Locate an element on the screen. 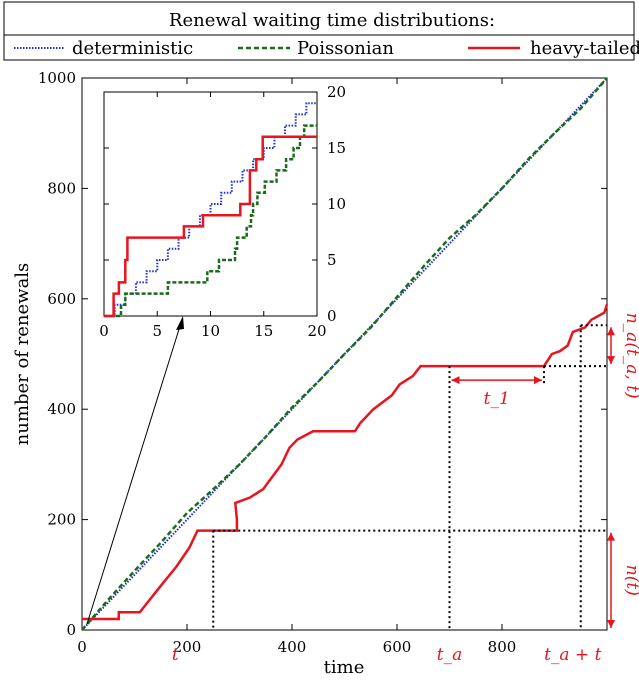  inset-x-tick-label-20: 20 is located at coordinates (316, 331).